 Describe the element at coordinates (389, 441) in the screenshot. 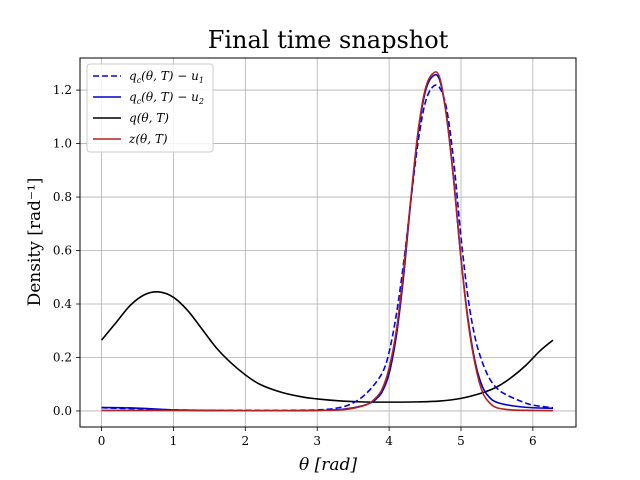

I see `x-tick-label: 4` at that location.